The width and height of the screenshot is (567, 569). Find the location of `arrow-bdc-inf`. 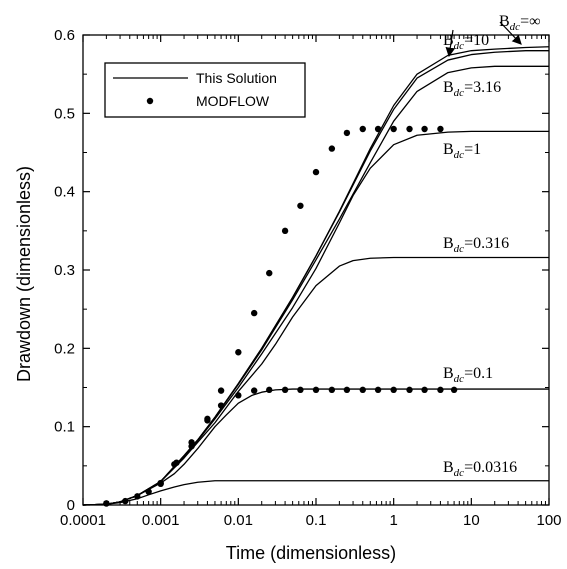

arrow-bdc-inf is located at coordinates (510, 33).